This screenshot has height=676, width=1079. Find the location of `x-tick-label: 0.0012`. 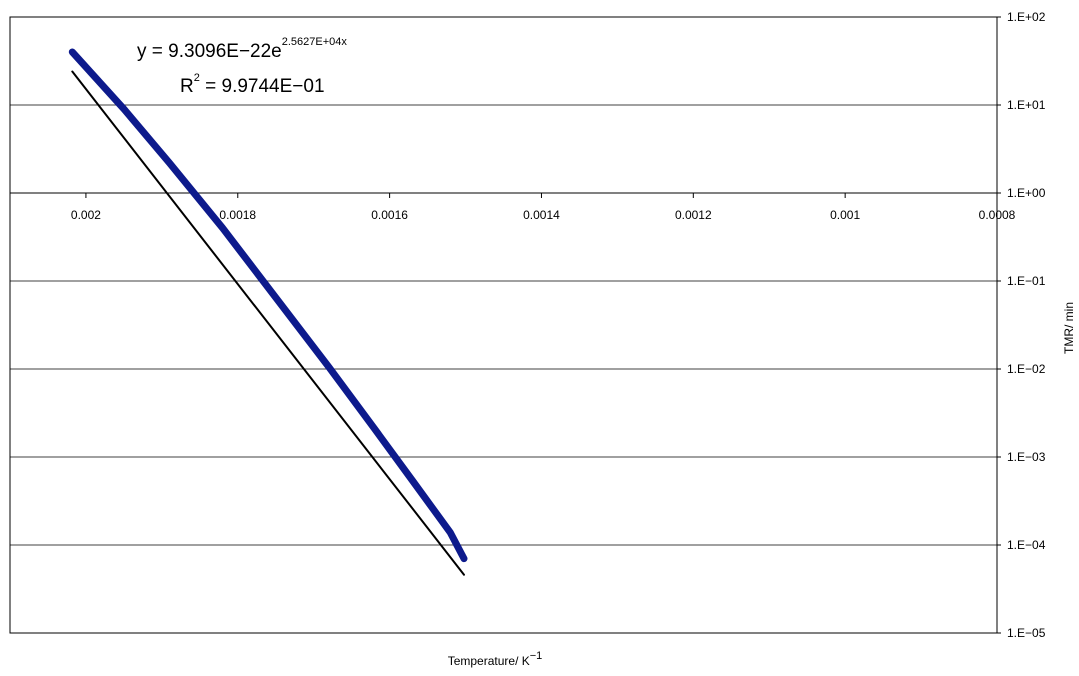

x-tick-label: 0.0012 is located at coordinates (693, 215).